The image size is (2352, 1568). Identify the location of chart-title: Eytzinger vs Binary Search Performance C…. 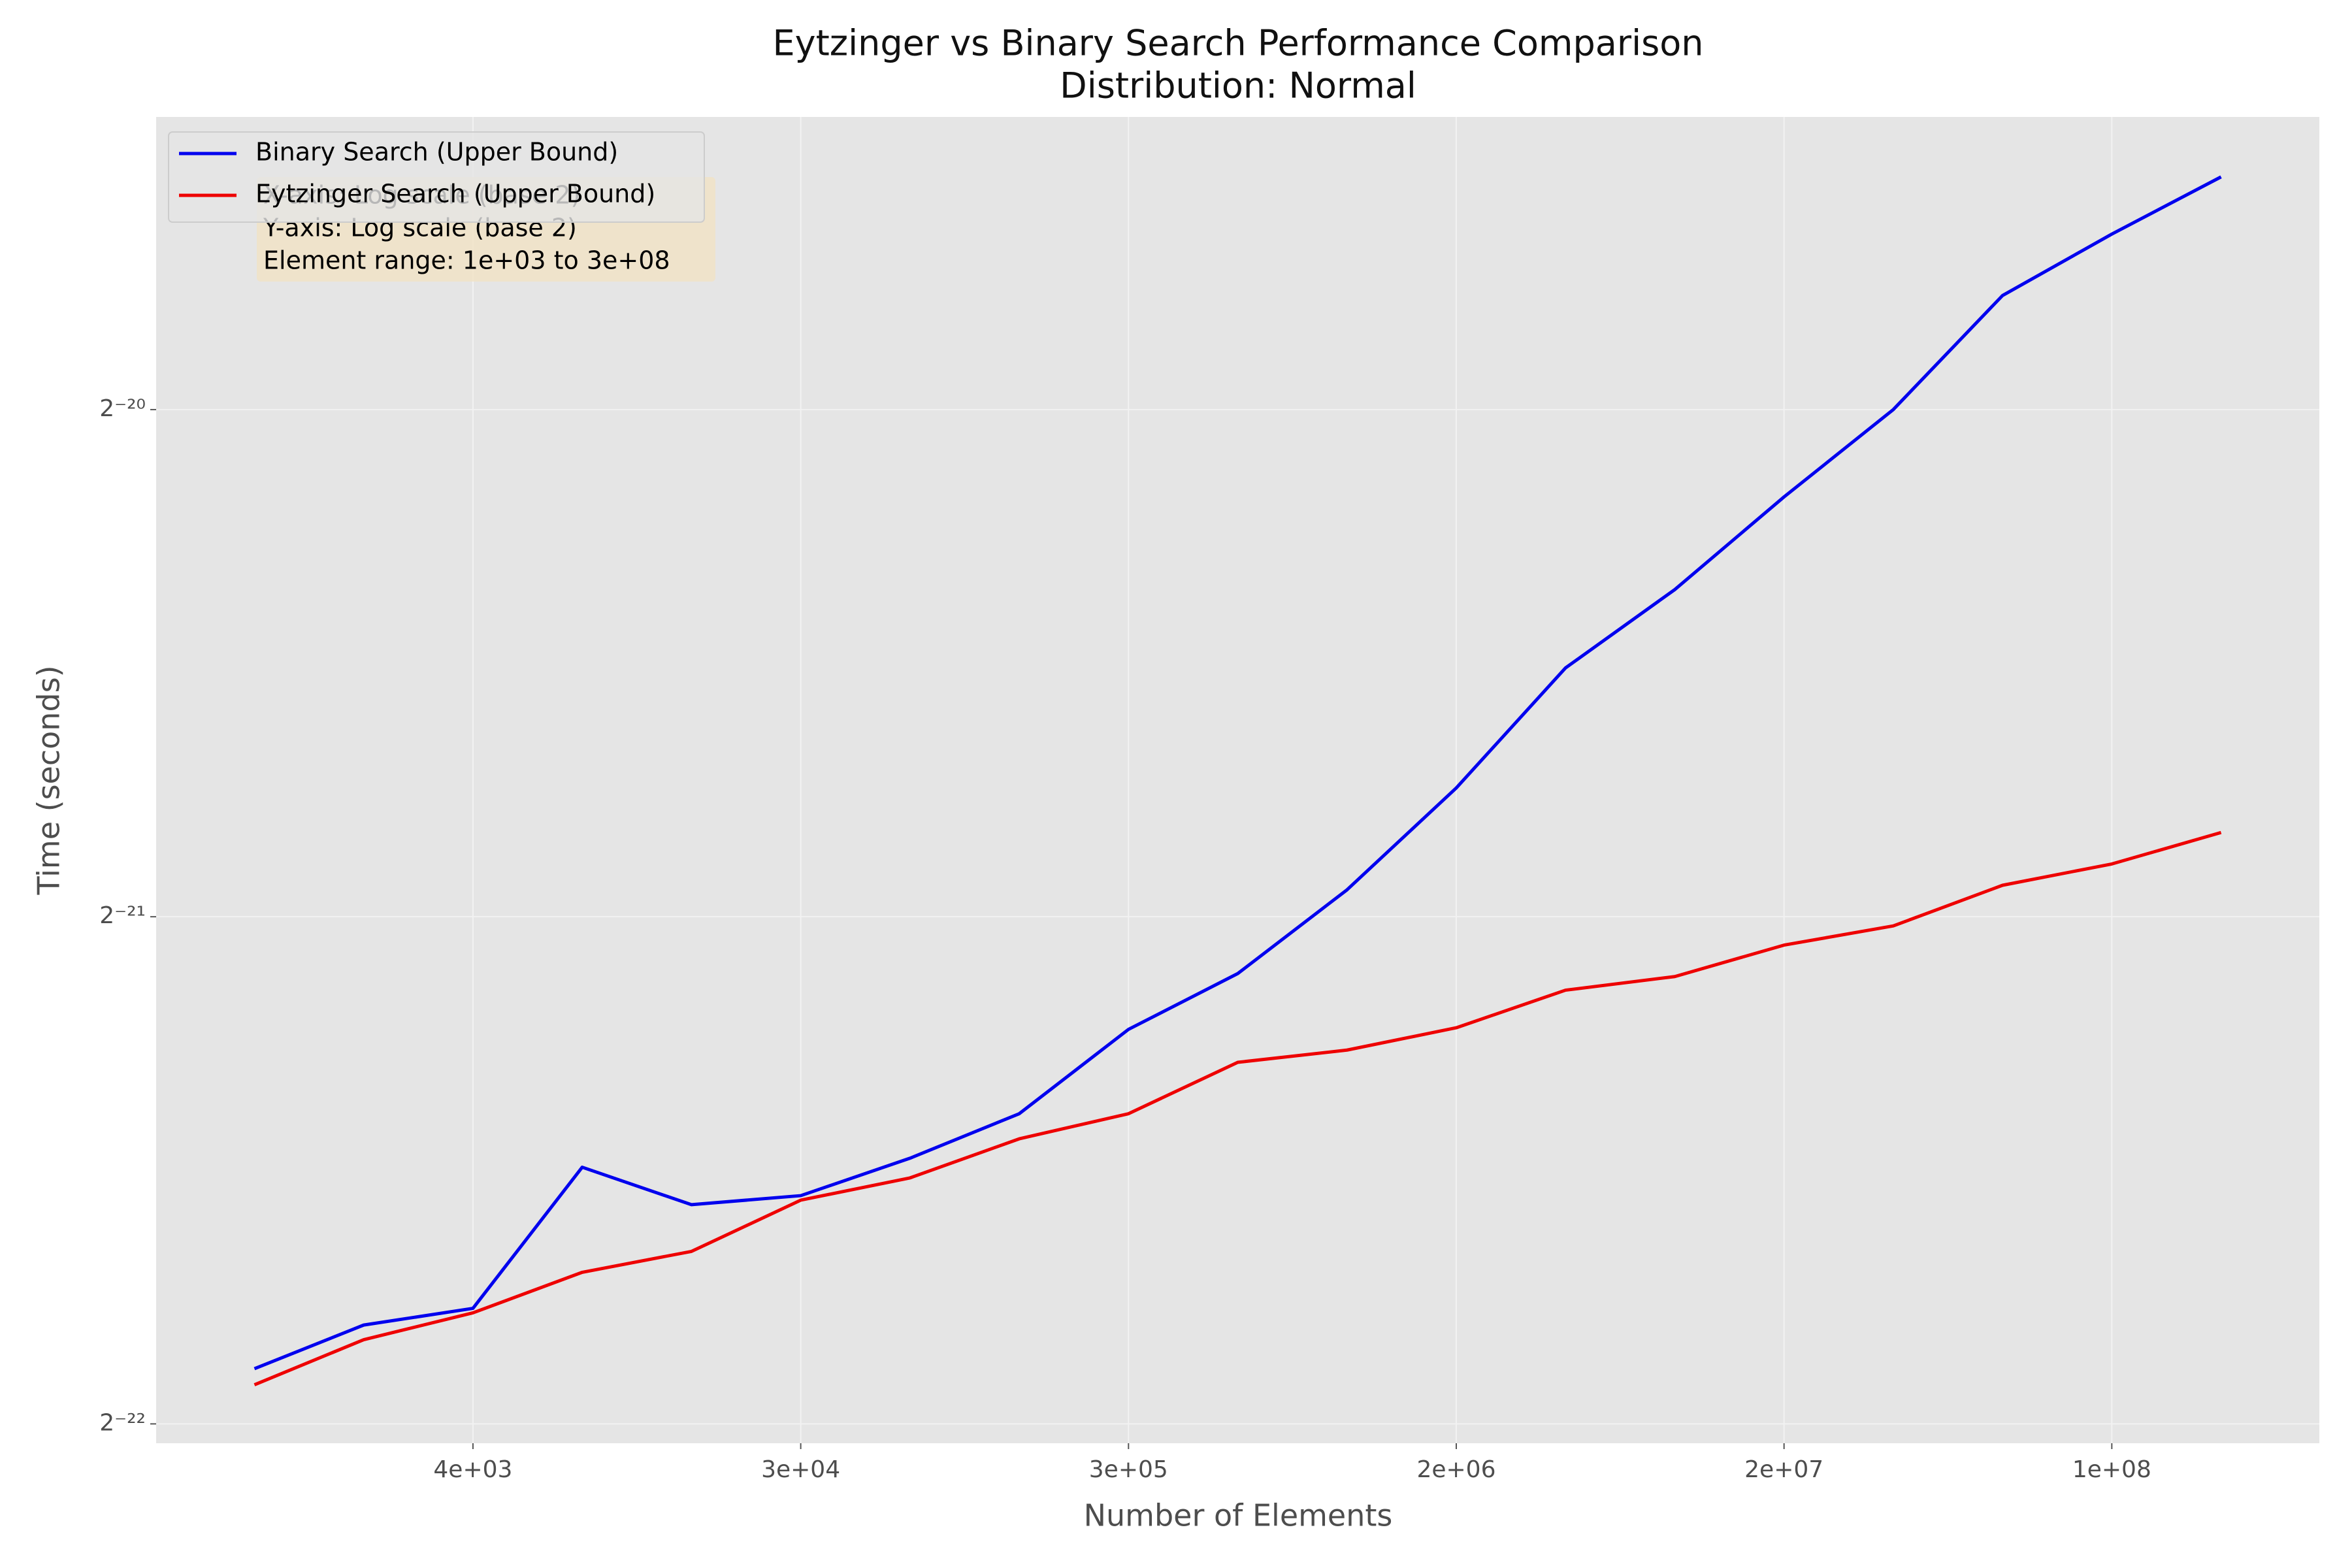
(1238, 43).